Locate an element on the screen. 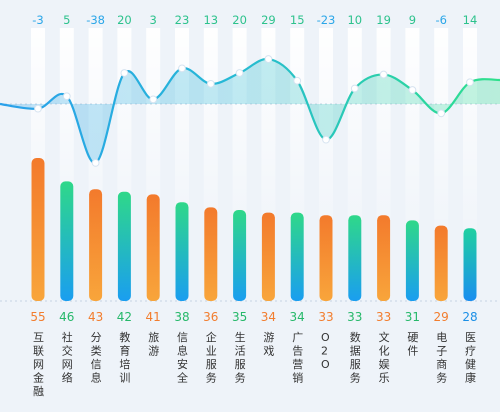 This screenshot has width=500, height=412. change-label: 15 is located at coordinates (297, 20).